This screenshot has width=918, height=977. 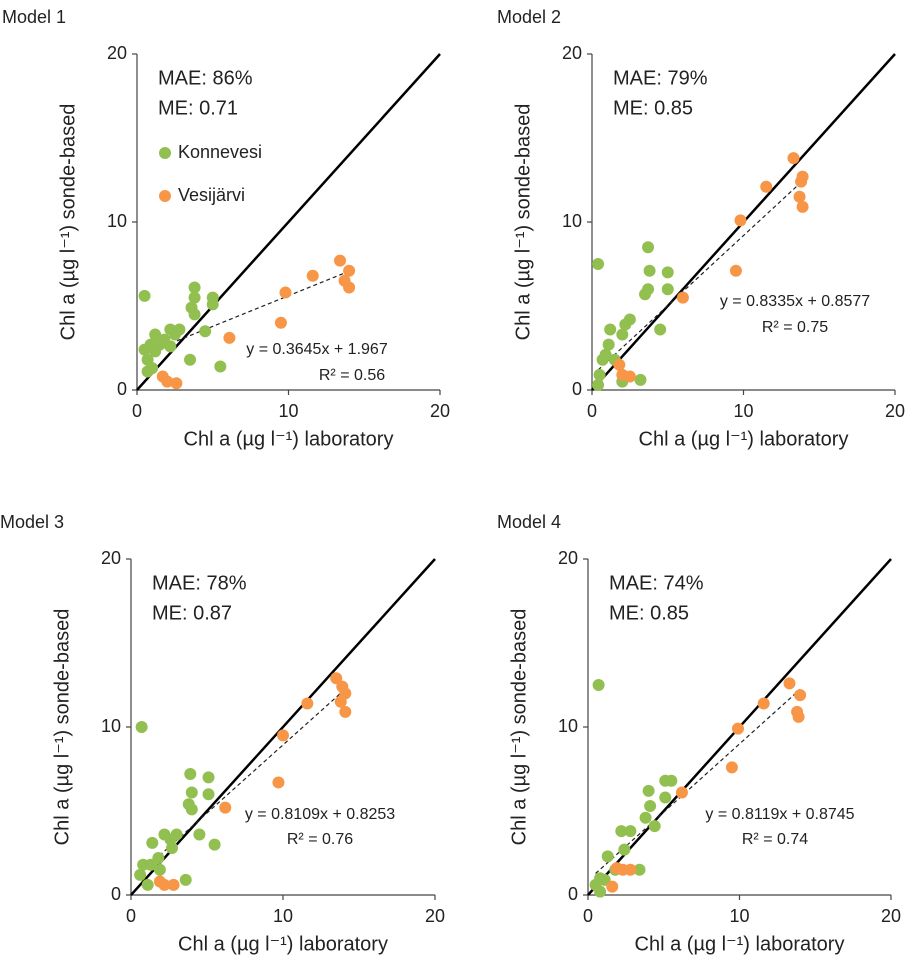 I want to click on chart-title: Model 4, so click(x=529, y=522).